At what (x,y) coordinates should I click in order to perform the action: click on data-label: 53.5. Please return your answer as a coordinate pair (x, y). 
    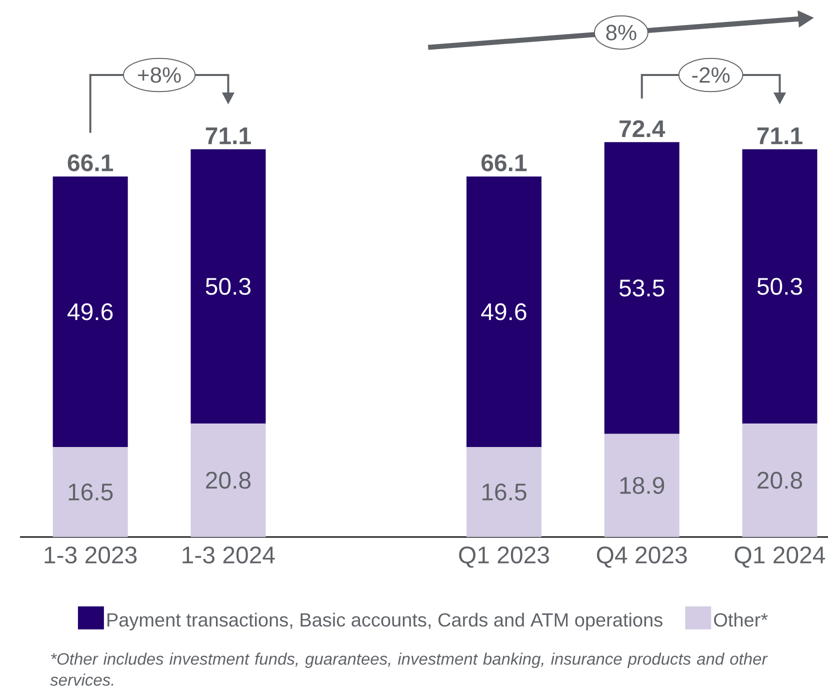
    Looking at the image, I should click on (641, 288).